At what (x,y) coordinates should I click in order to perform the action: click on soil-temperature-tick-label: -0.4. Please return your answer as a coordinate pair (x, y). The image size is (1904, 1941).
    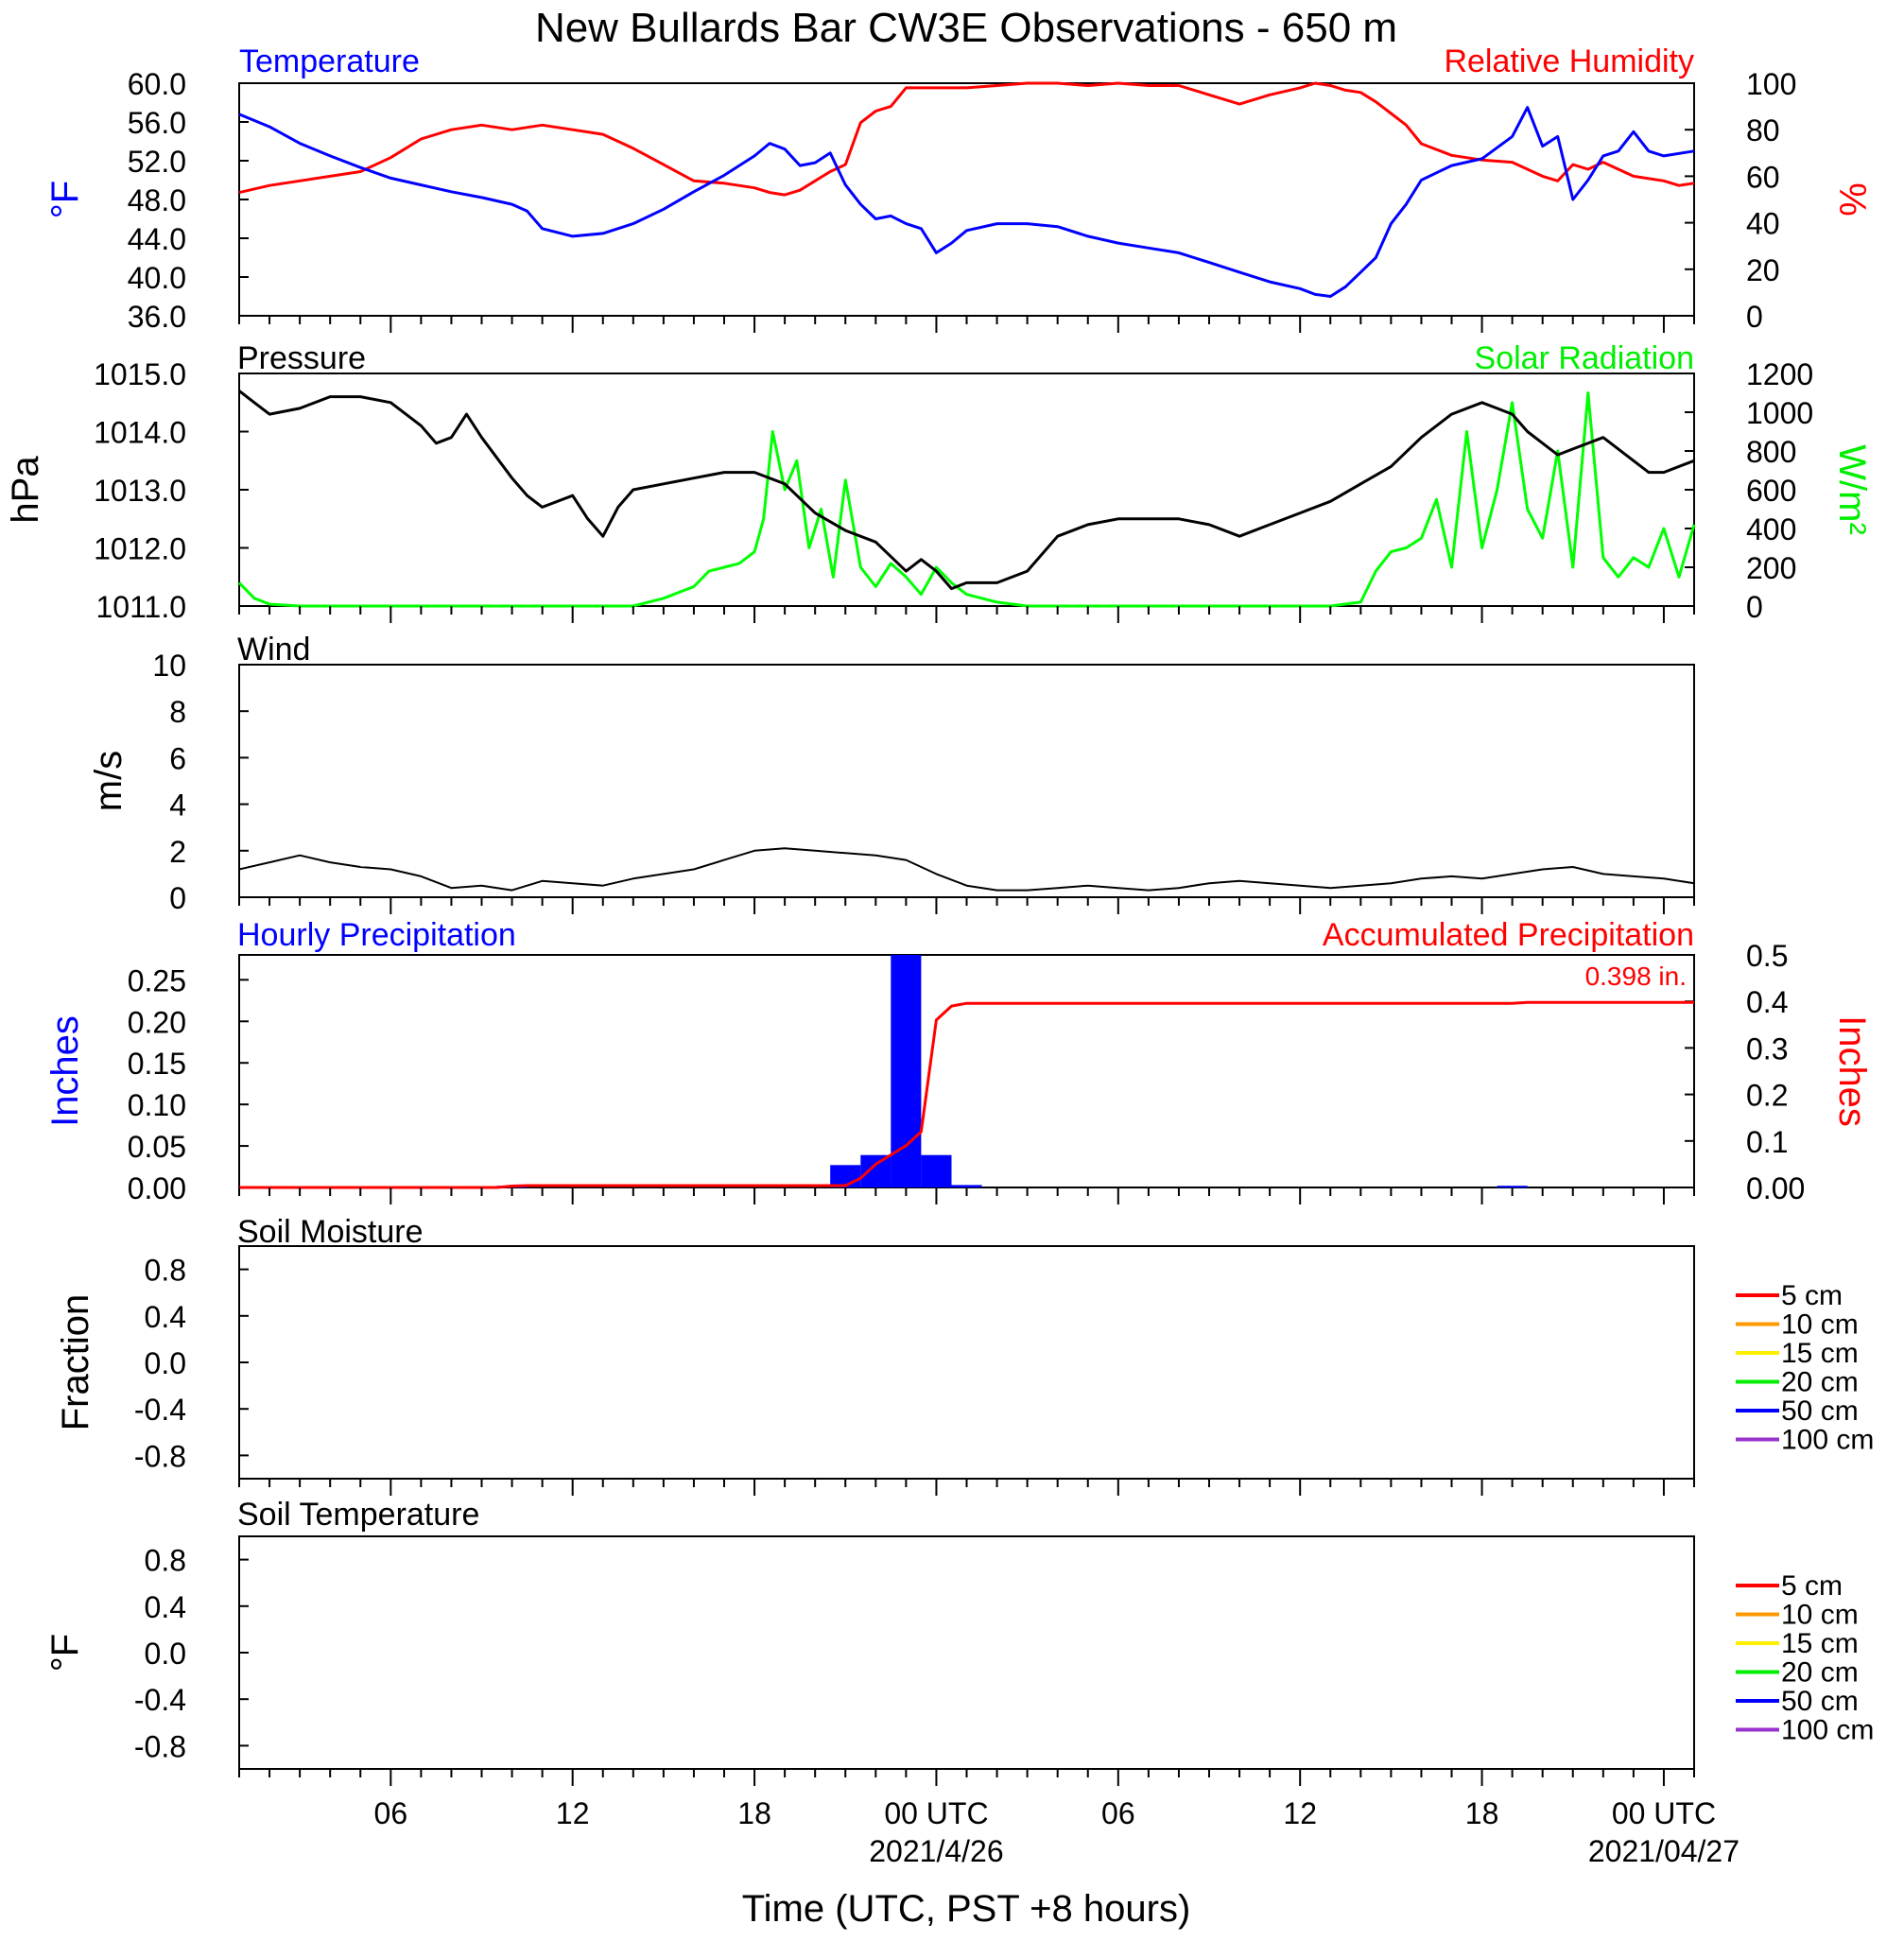
    Looking at the image, I should click on (160, 1700).